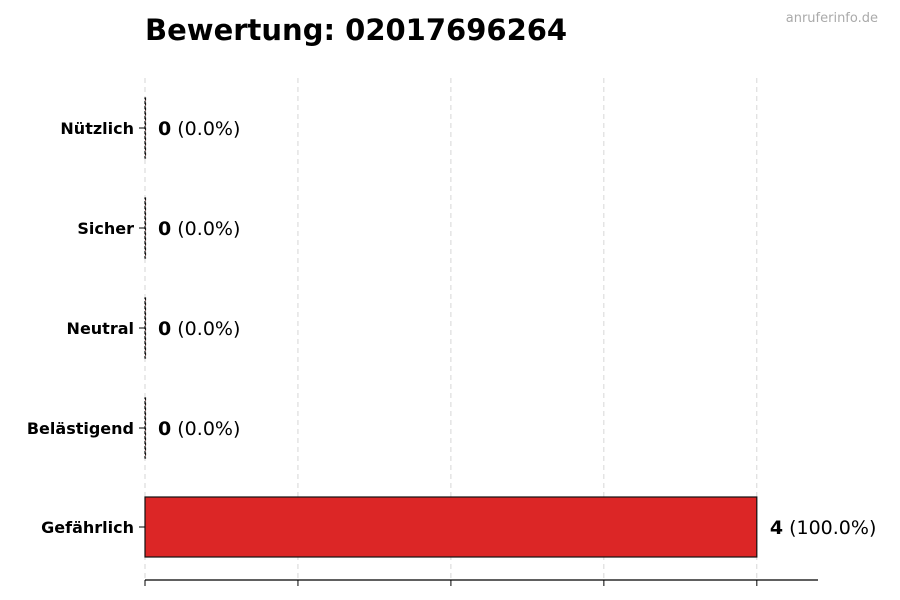 Image resolution: width=900 pixels, height=600 pixels. Describe the element at coordinates (356, 30) in the screenshot. I see `chart-title: Bewertung: 02017696264` at that location.